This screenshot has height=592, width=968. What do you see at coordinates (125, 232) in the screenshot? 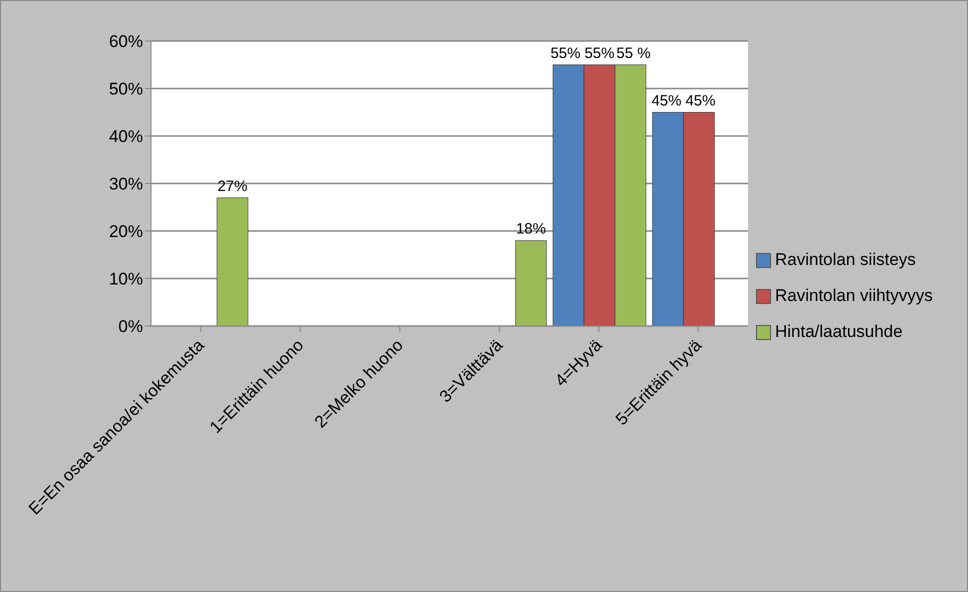
I see `y-tick-label: 20%` at bounding box center [125, 232].